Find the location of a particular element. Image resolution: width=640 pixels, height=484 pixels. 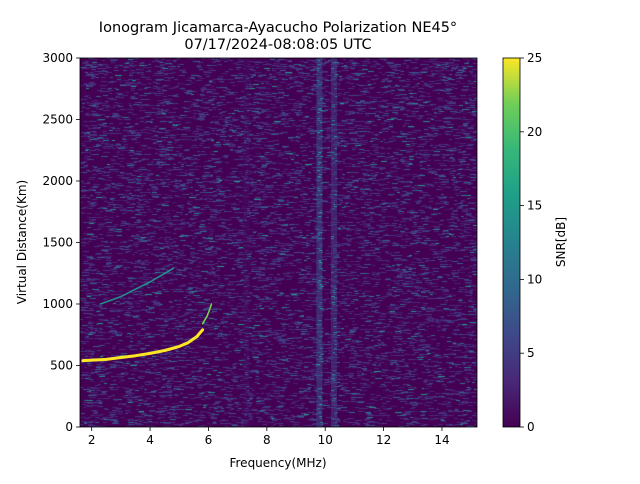

y-axis-label: Virtual Distance(Km) is located at coordinates (22, 242).